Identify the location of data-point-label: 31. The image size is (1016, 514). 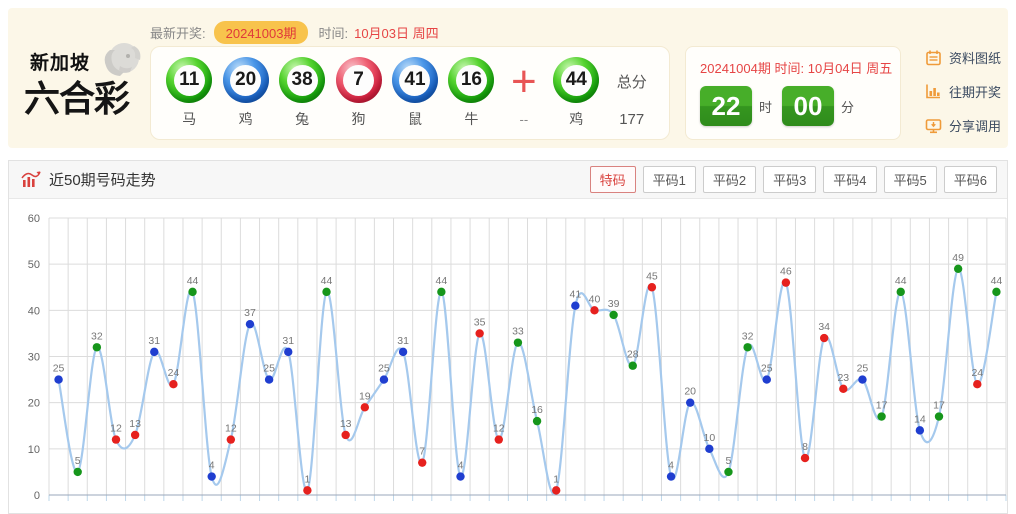
(403, 341).